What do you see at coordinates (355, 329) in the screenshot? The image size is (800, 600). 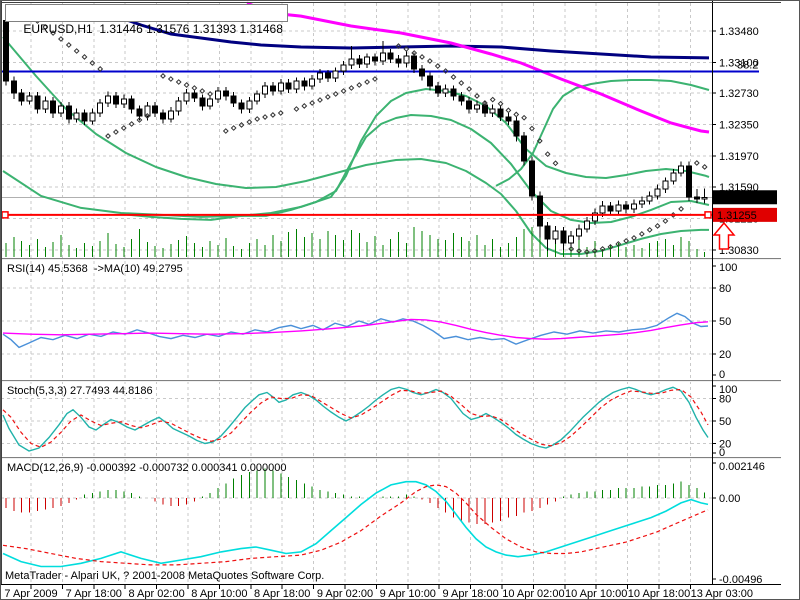 I see `rsi-ma-line` at bounding box center [355, 329].